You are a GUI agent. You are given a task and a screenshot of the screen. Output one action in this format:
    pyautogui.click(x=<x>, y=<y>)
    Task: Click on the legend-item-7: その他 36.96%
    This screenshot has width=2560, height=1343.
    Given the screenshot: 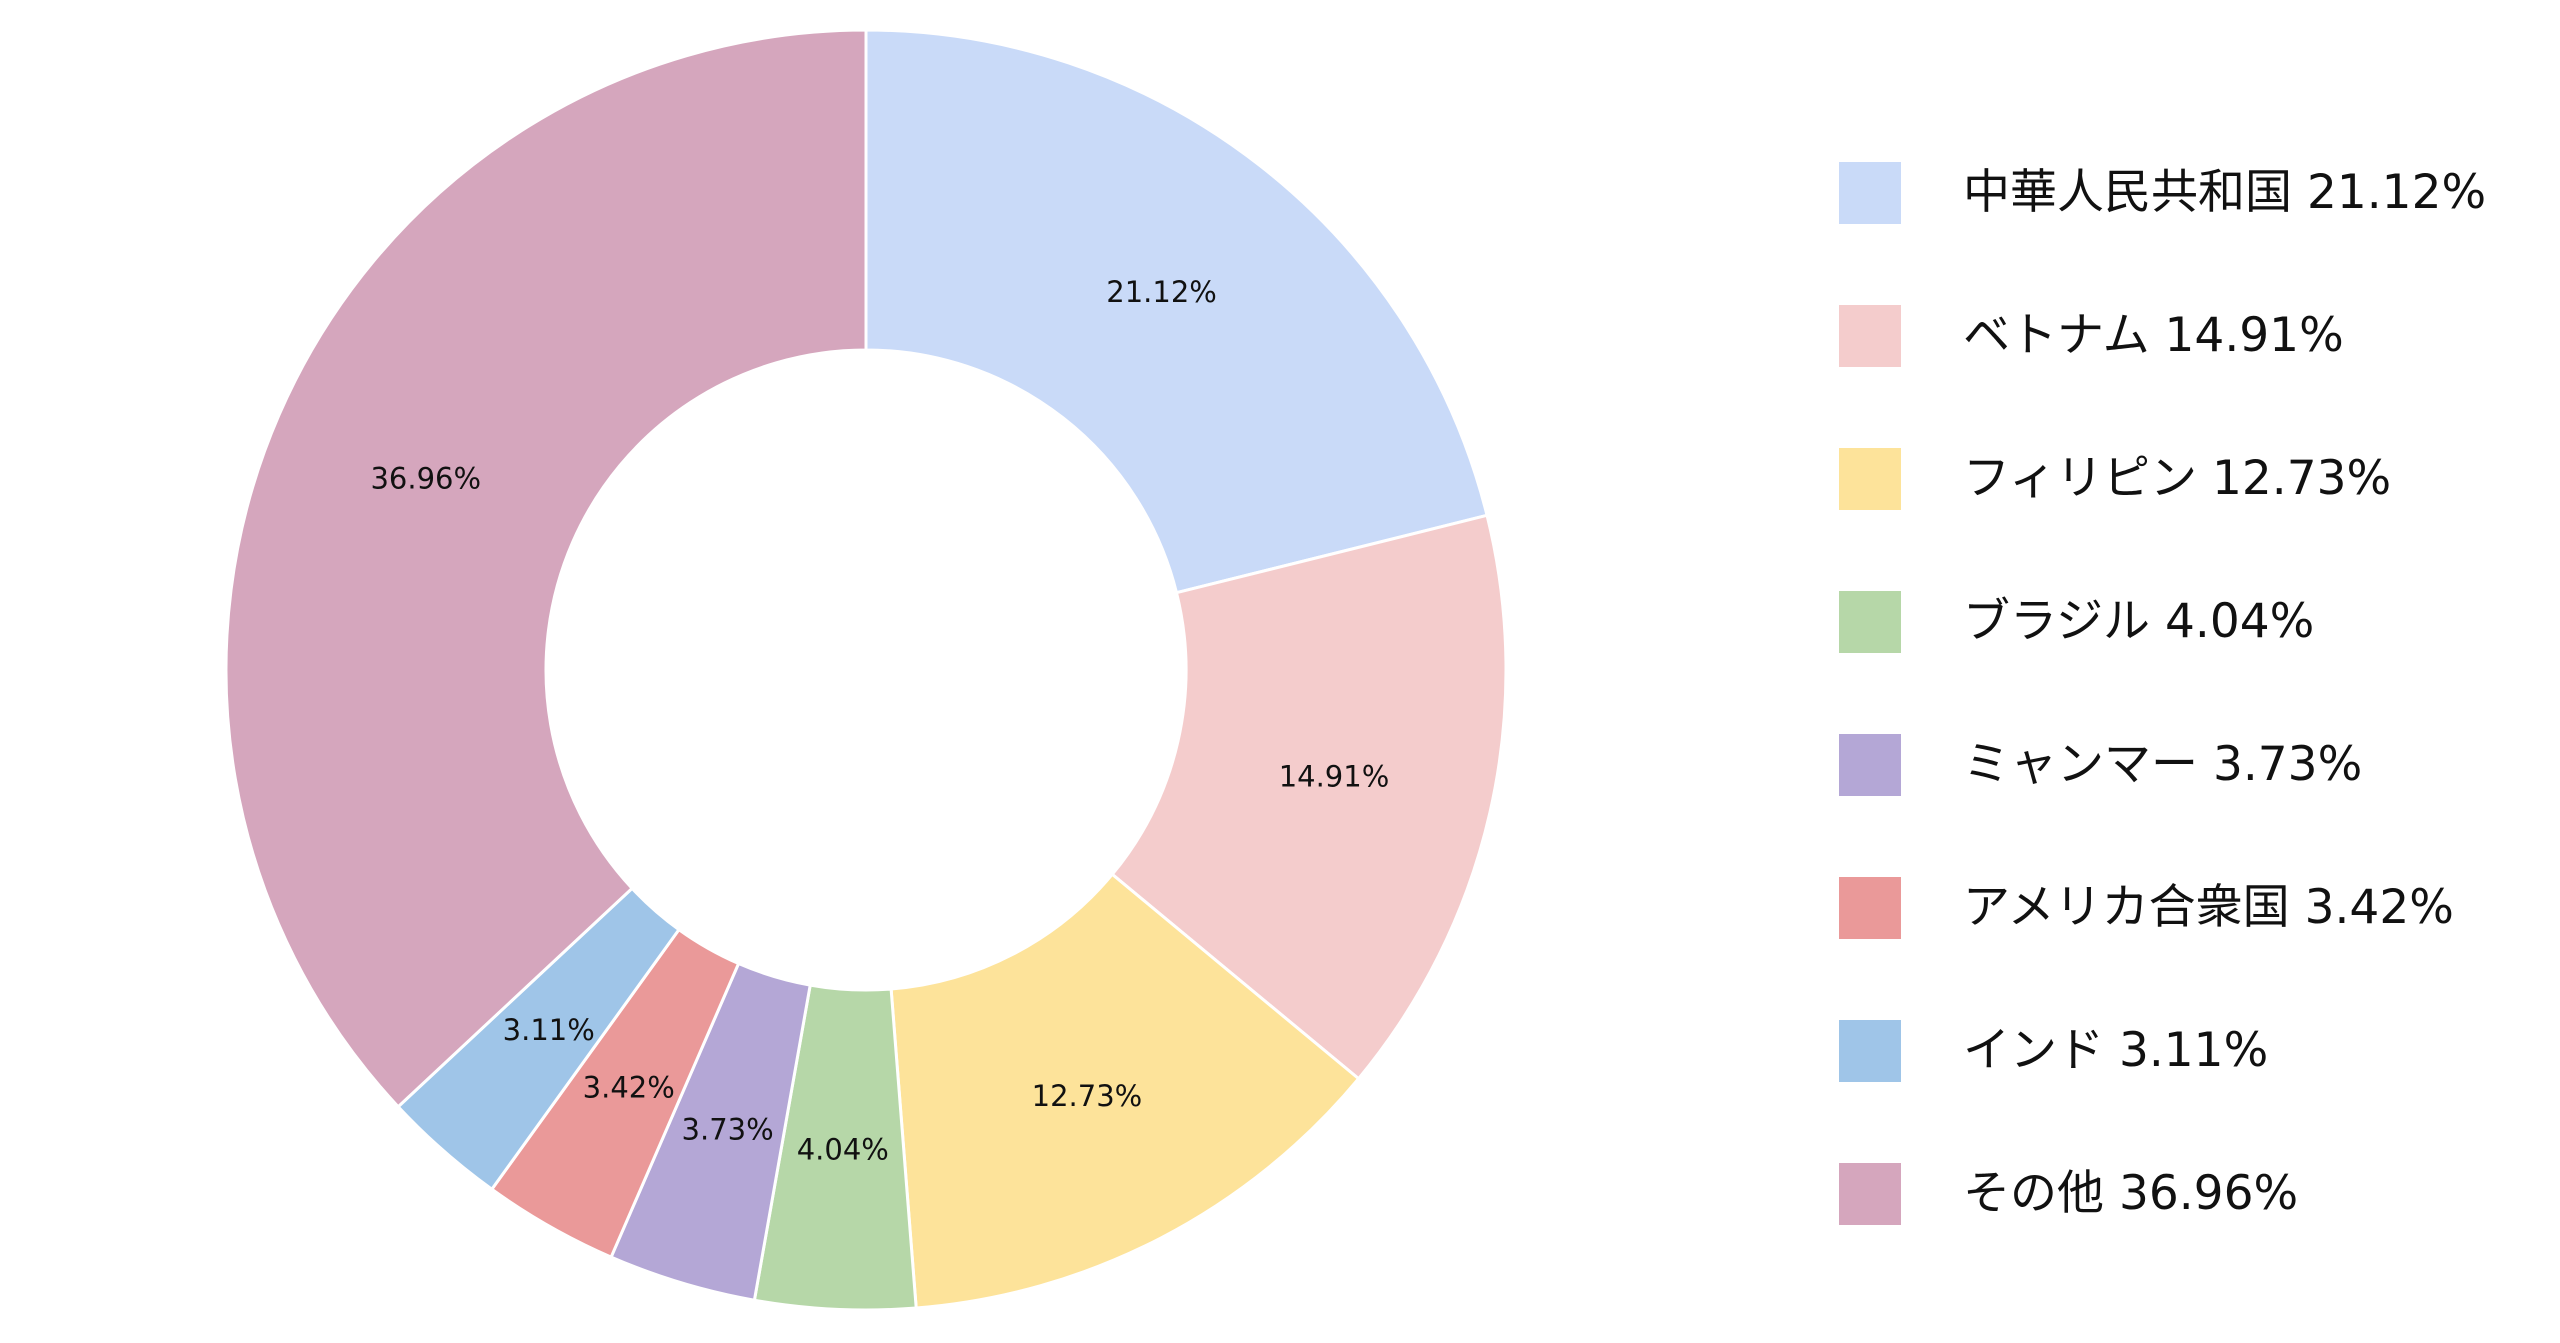 What is the action you would take?
    pyautogui.click(x=2068, y=1194)
    